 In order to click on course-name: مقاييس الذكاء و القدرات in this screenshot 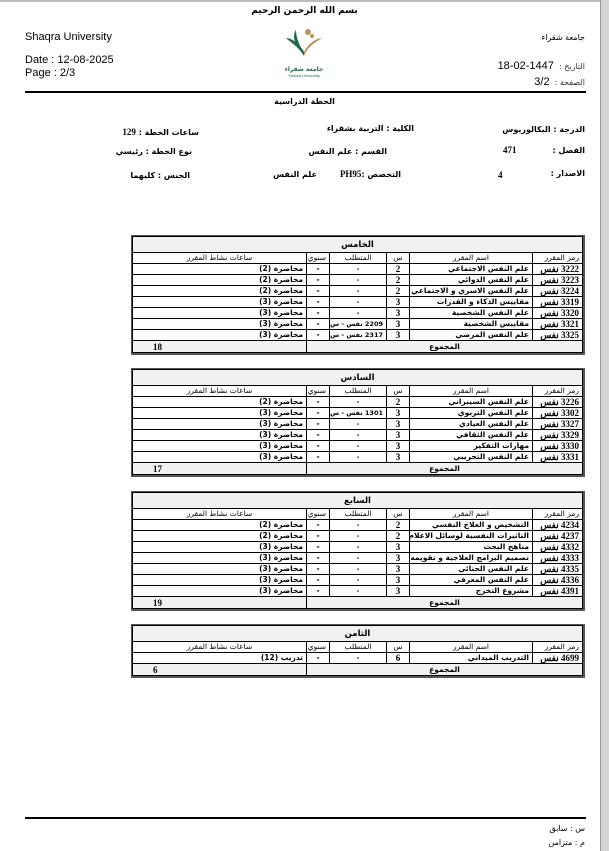, I will do `click(471, 302)`.